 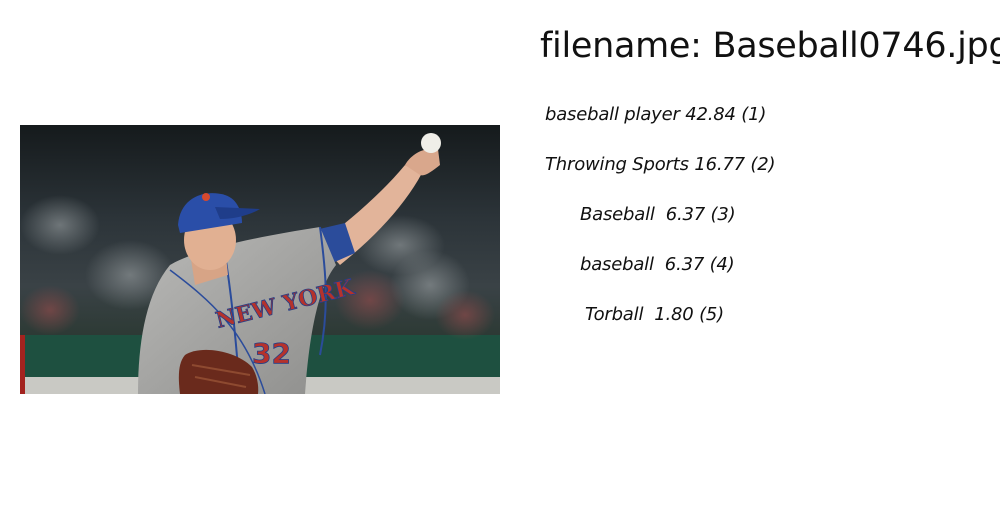 I want to click on prediction-2: Throwing Sports 16.77 (2), so click(x=660, y=164).